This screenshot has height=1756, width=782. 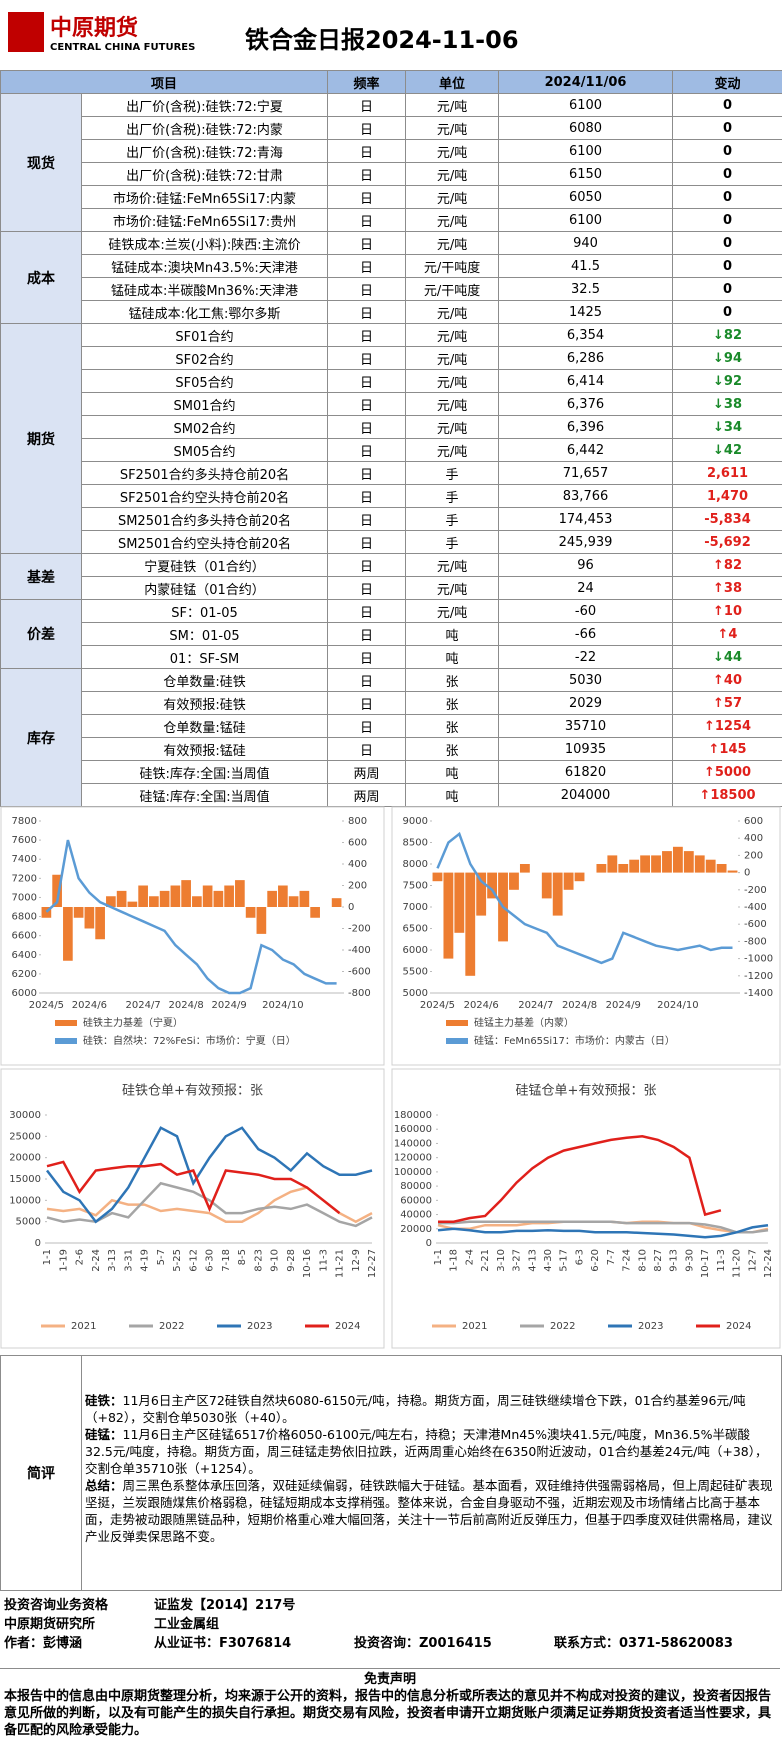 I want to click on y-tick-label: 180000, so click(x=413, y=1115).